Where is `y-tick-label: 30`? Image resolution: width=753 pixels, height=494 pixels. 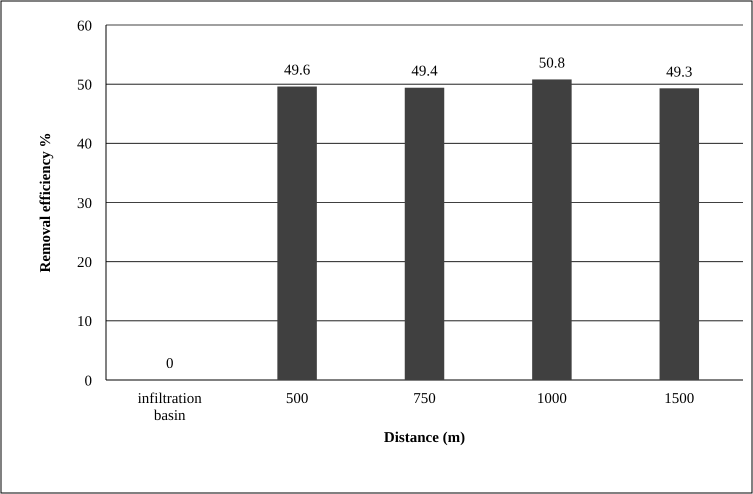
y-tick-label: 30 is located at coordinates (84, 204).